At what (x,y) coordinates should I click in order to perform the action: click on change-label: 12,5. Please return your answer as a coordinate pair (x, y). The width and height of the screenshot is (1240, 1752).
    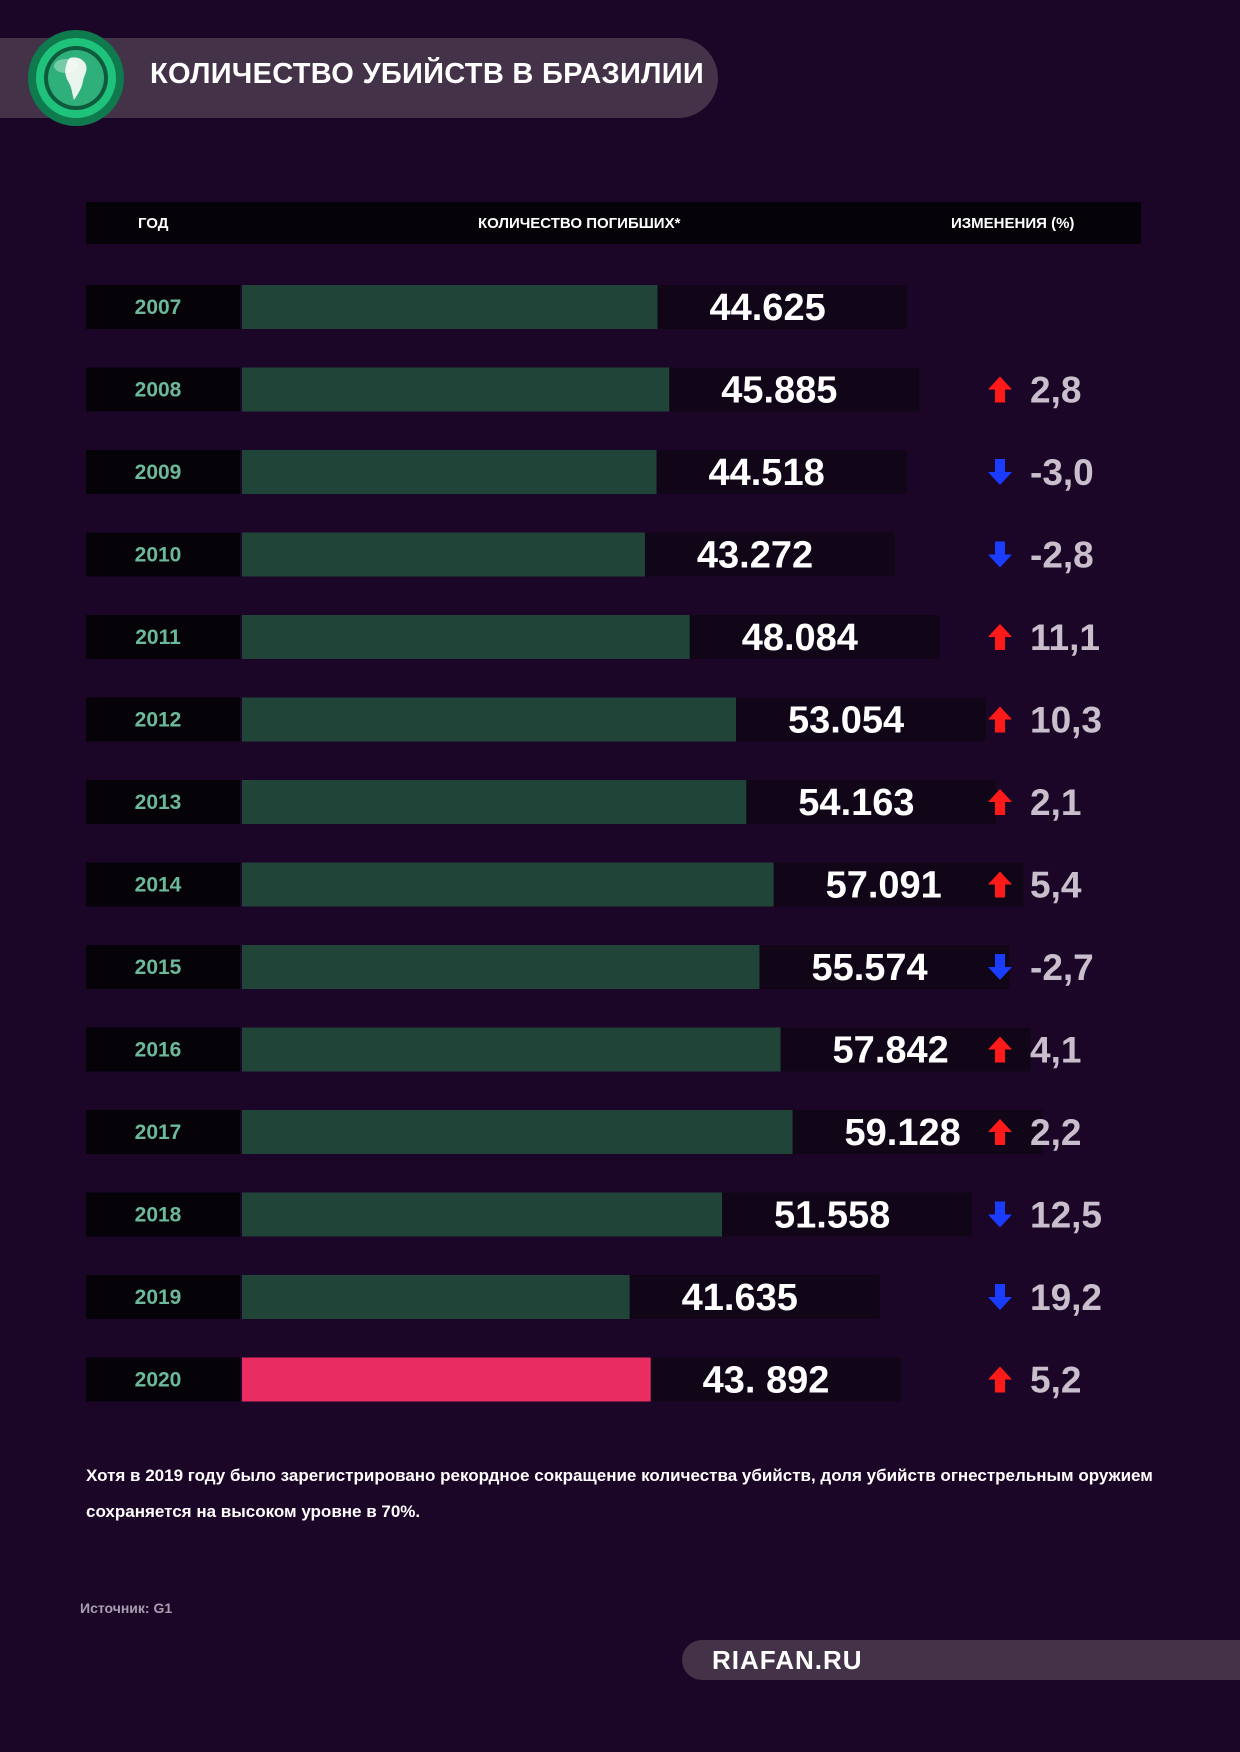
    Looking at the image, I should click on (1066, 1215).